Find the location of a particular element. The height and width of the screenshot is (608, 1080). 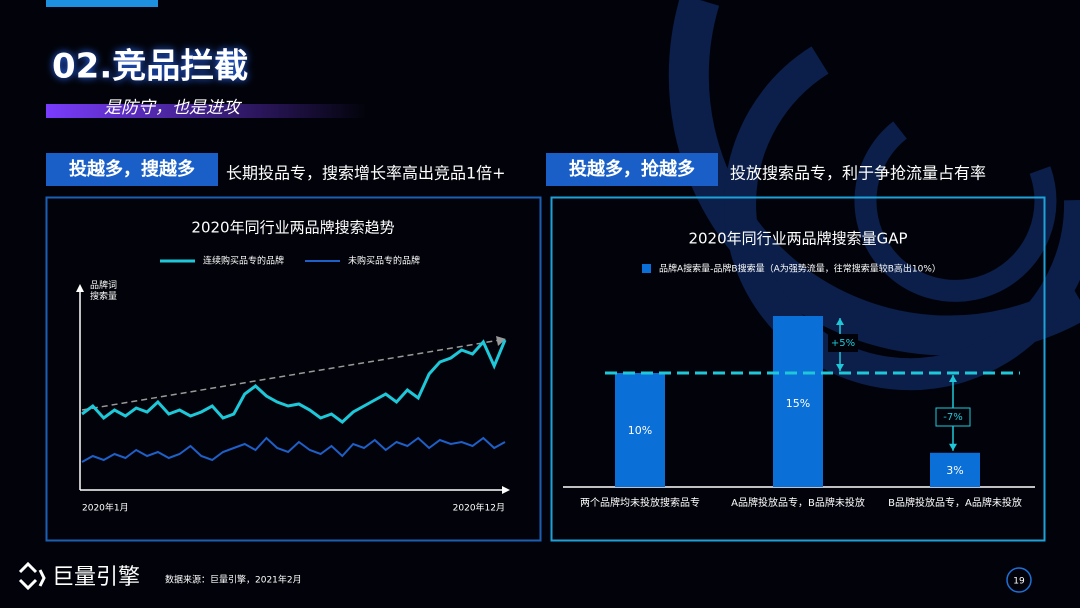

source: 数据来源：巨量引擎，2021年2月 is located at coordinates (233, 580).